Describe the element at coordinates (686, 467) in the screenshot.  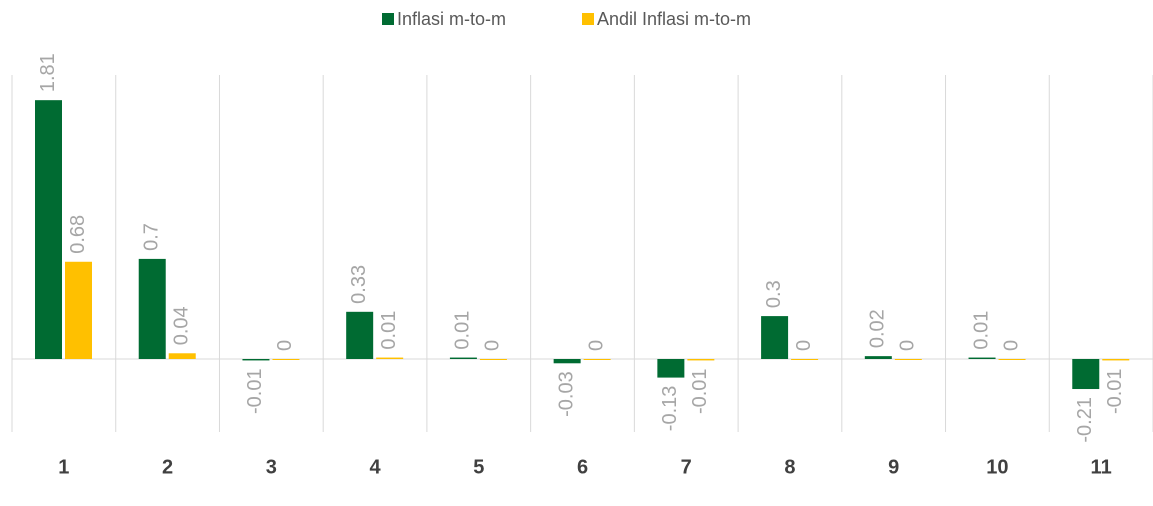
I see `x-tick-label: 7` at that location.